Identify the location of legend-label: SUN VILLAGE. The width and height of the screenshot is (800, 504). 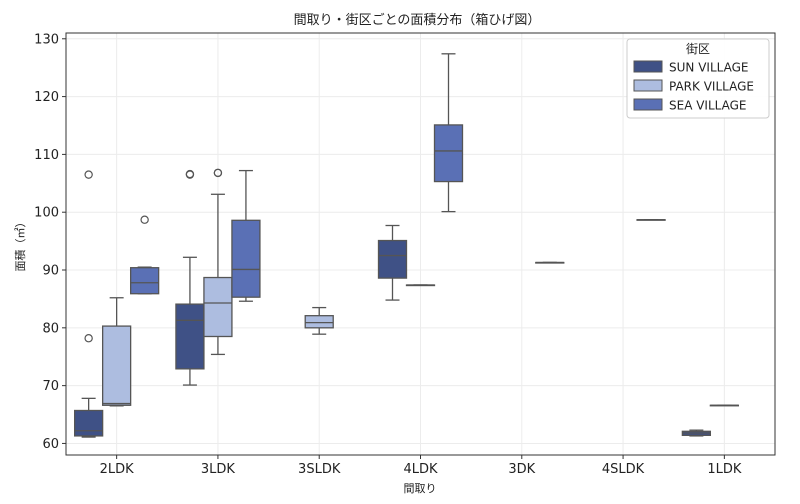
(708, 68).